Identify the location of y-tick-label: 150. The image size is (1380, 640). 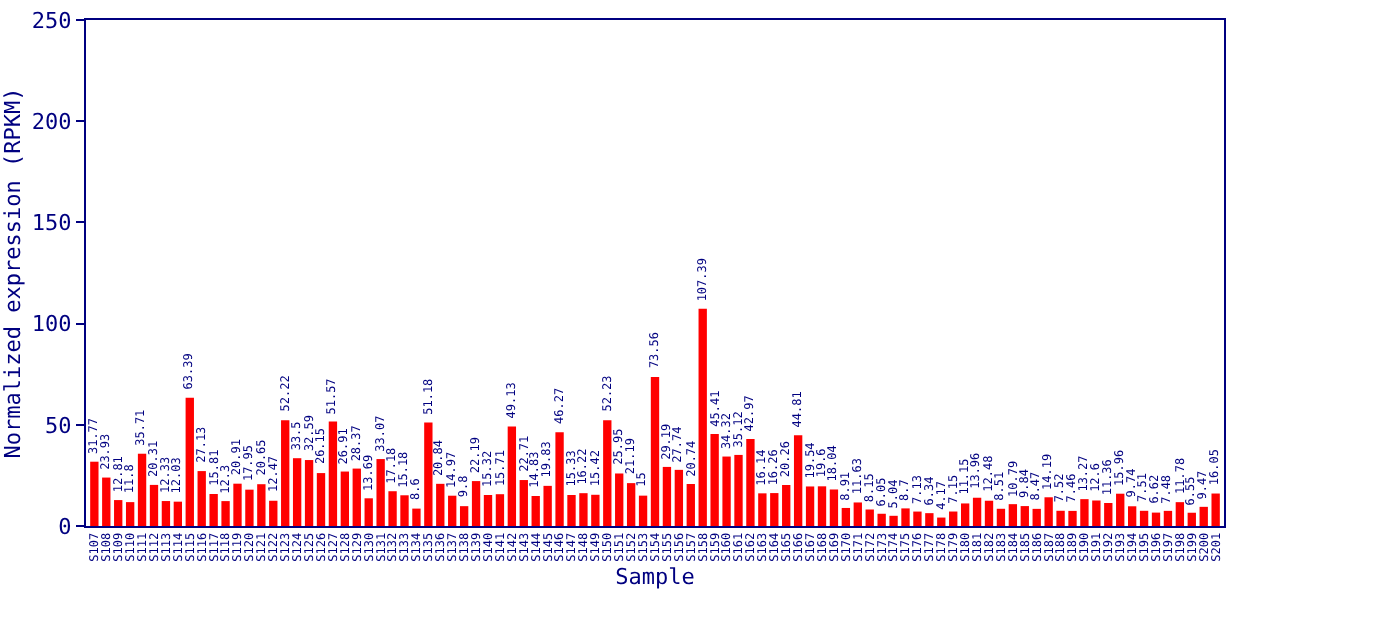
(51, 223).